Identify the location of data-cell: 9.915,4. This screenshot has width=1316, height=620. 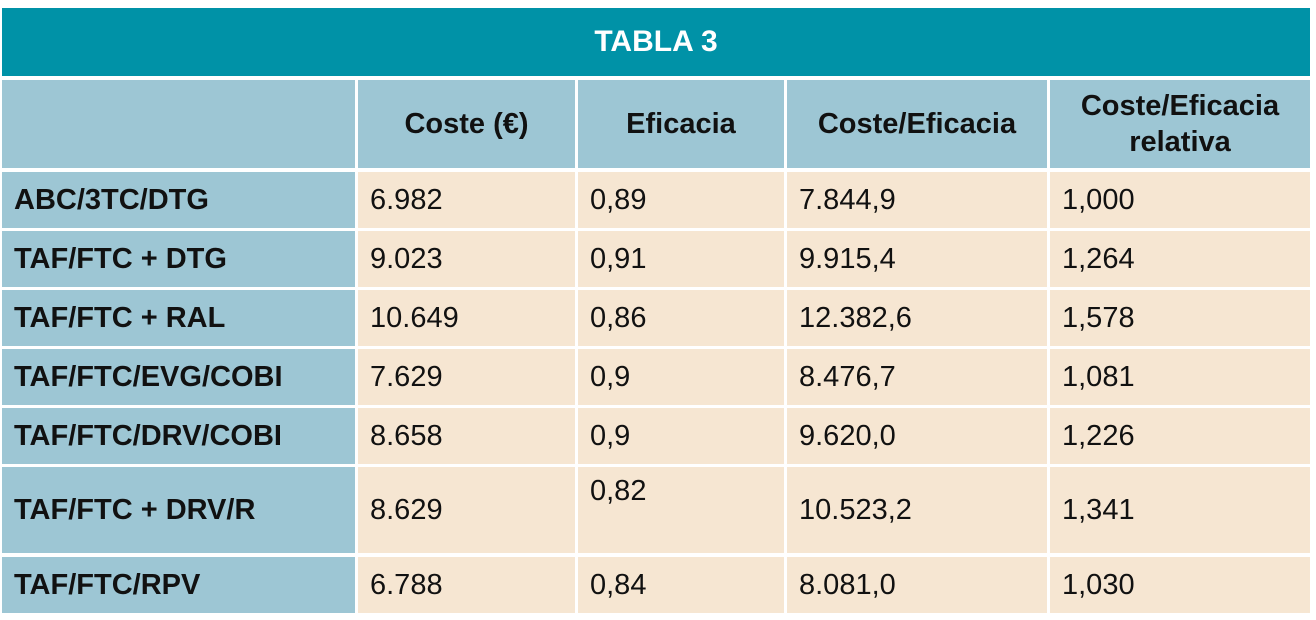
(917, 259).